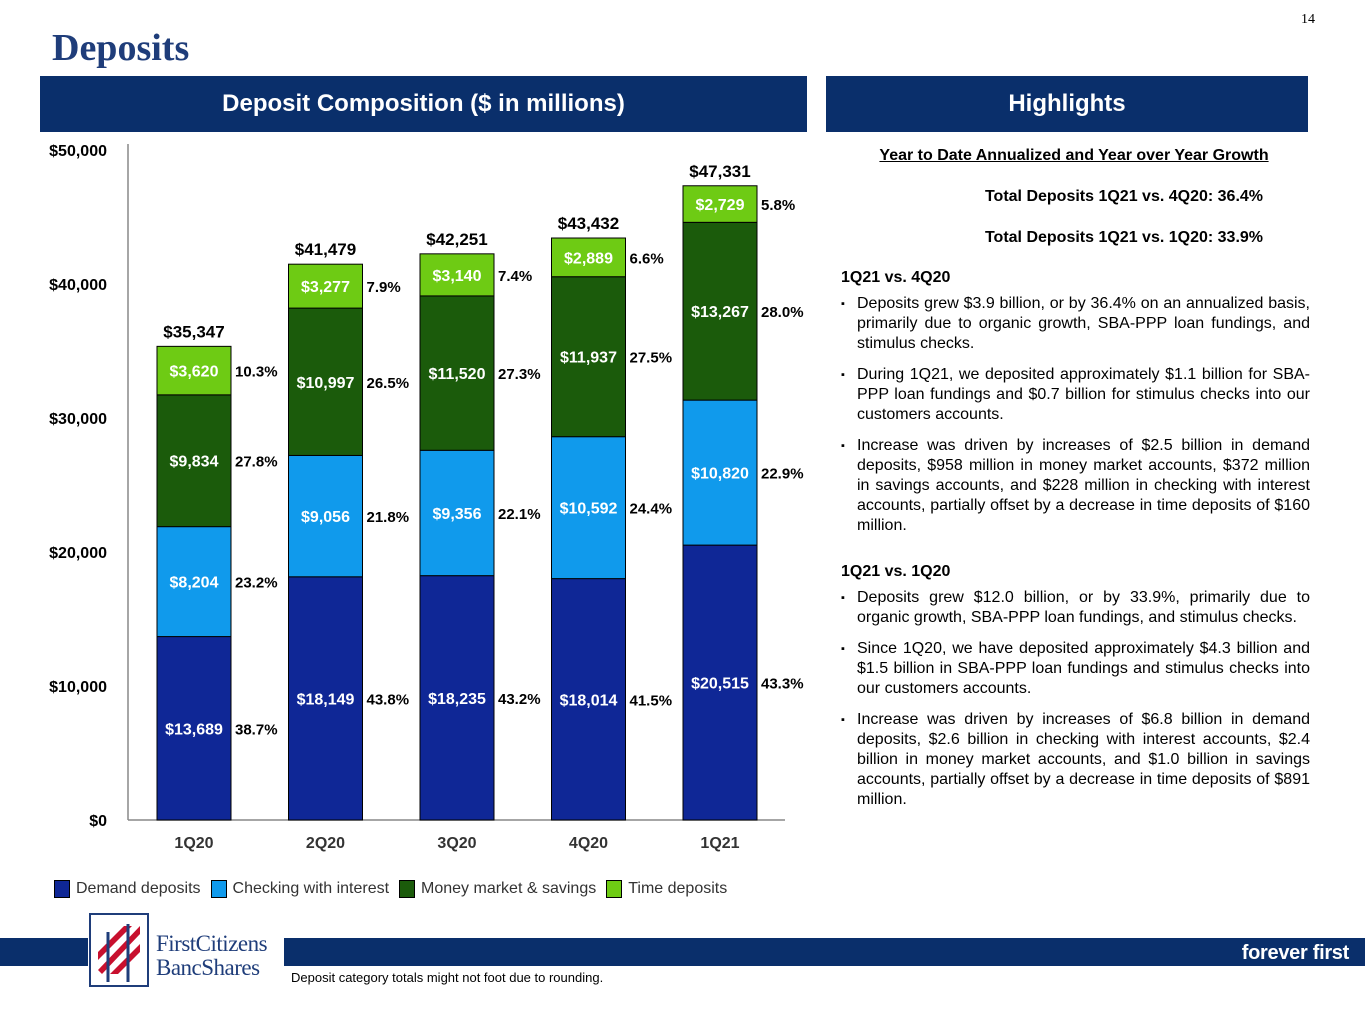 The height and width of the screenshot is (1024, 1365). I want to click on chart-banner: Deposit Composition ($ in millions), so click(423, 104).